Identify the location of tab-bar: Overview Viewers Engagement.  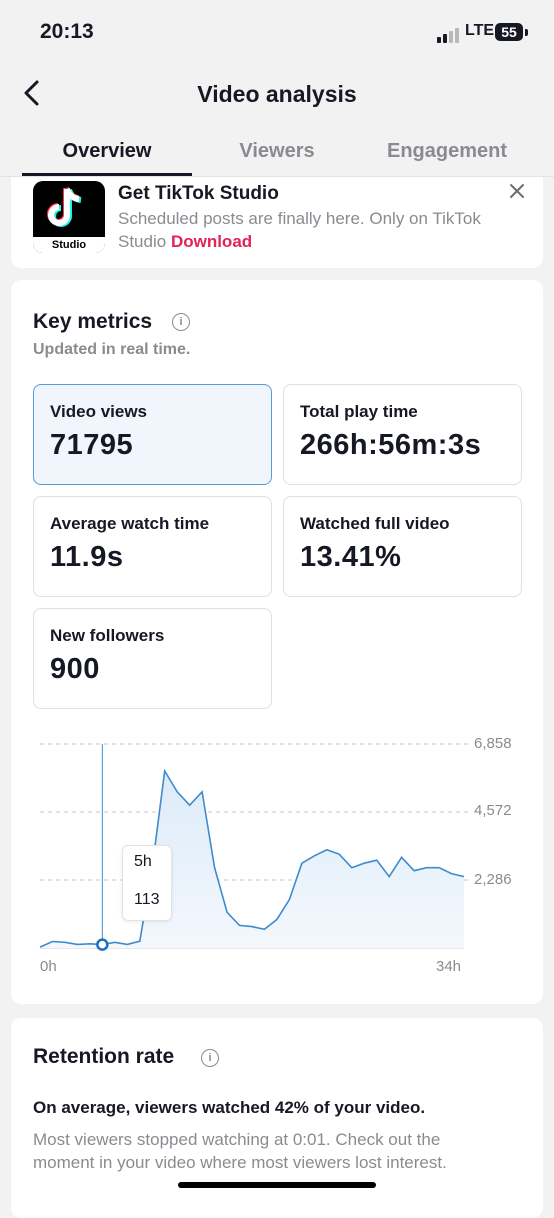
(277, 153).